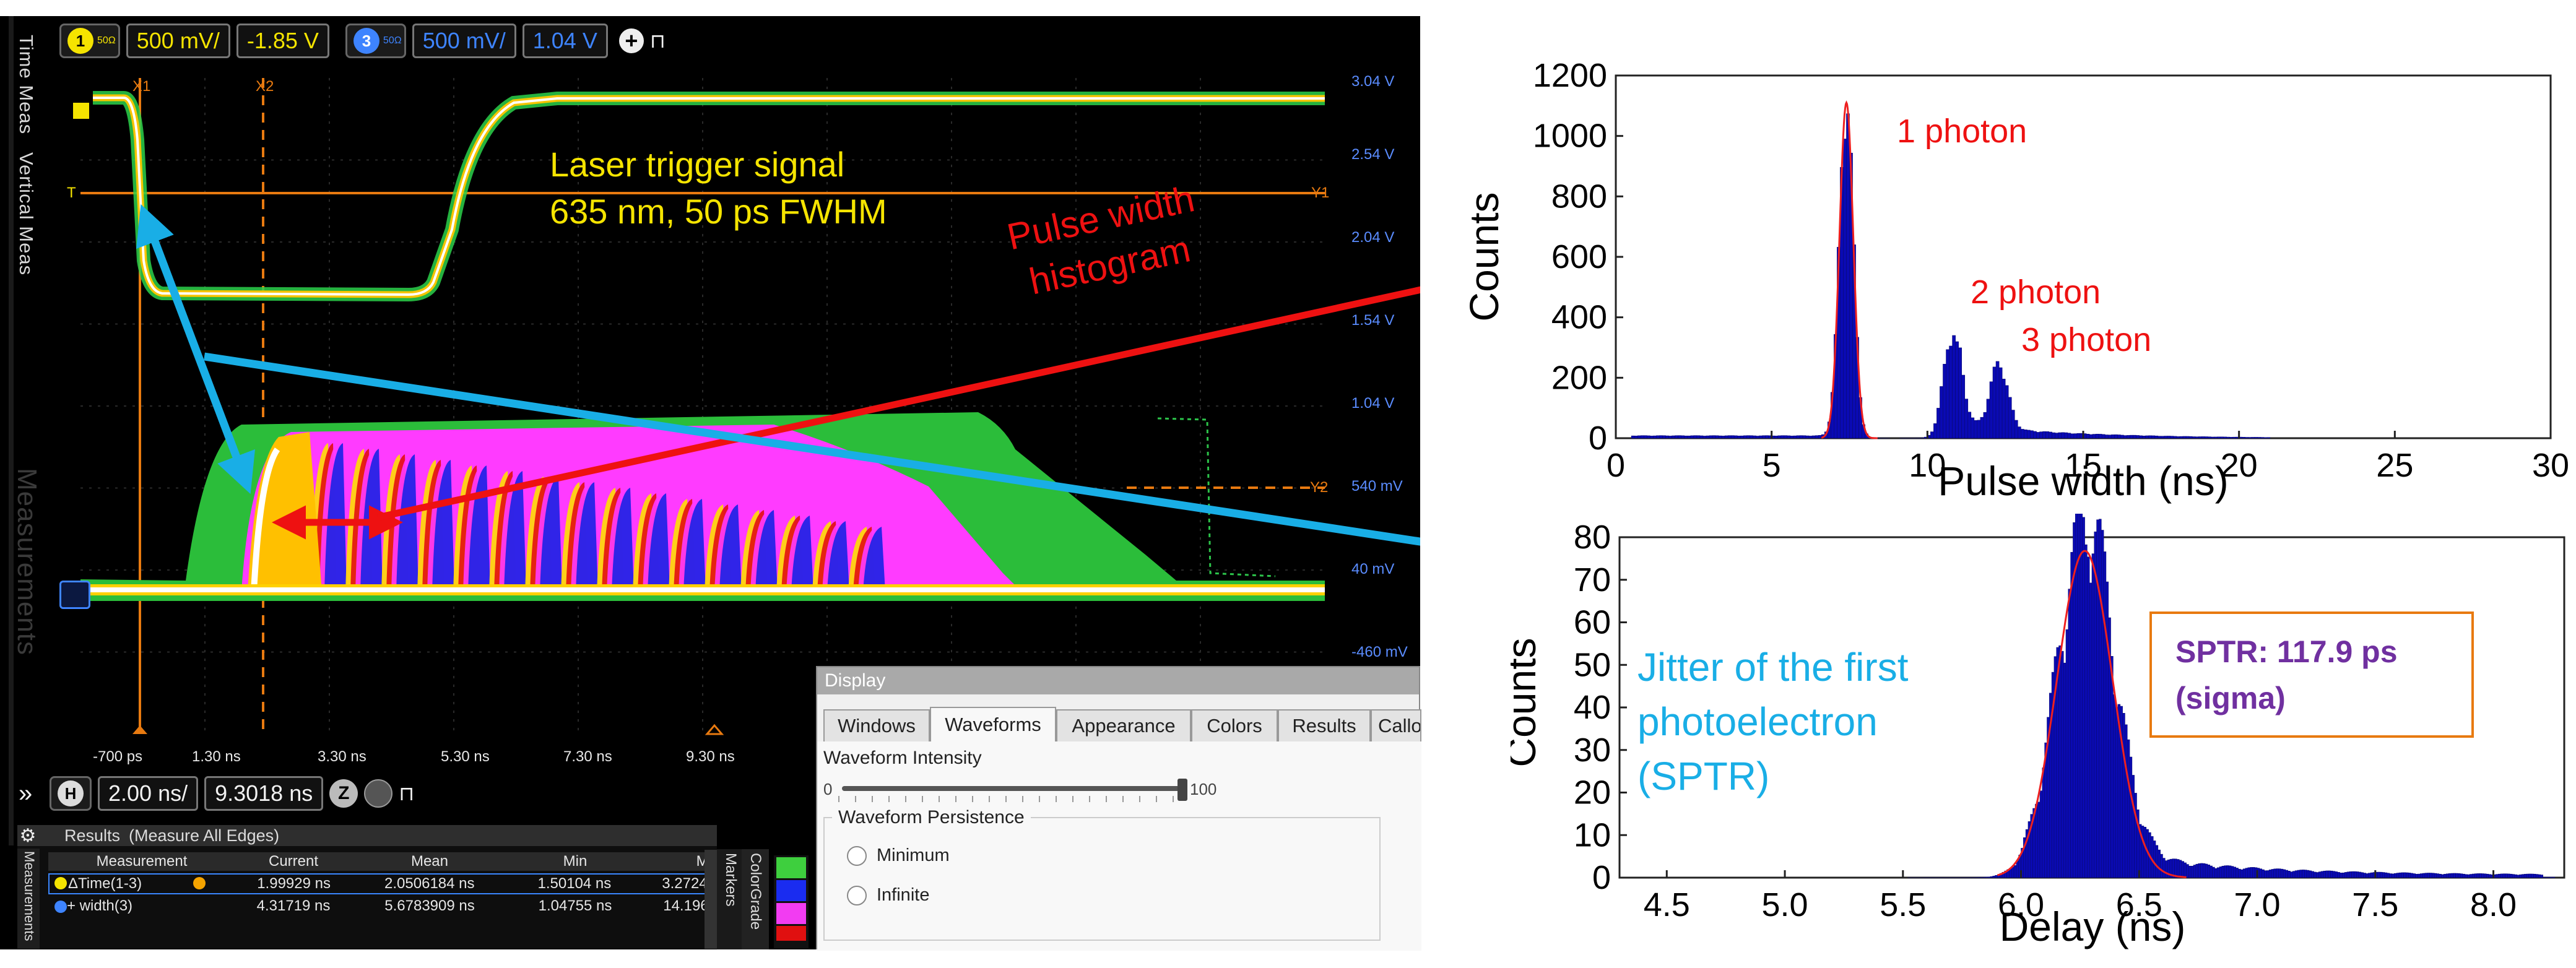 This screenshot has height=968, width=2576. I want to click on ch3-ground-marker, so click(74, 595).